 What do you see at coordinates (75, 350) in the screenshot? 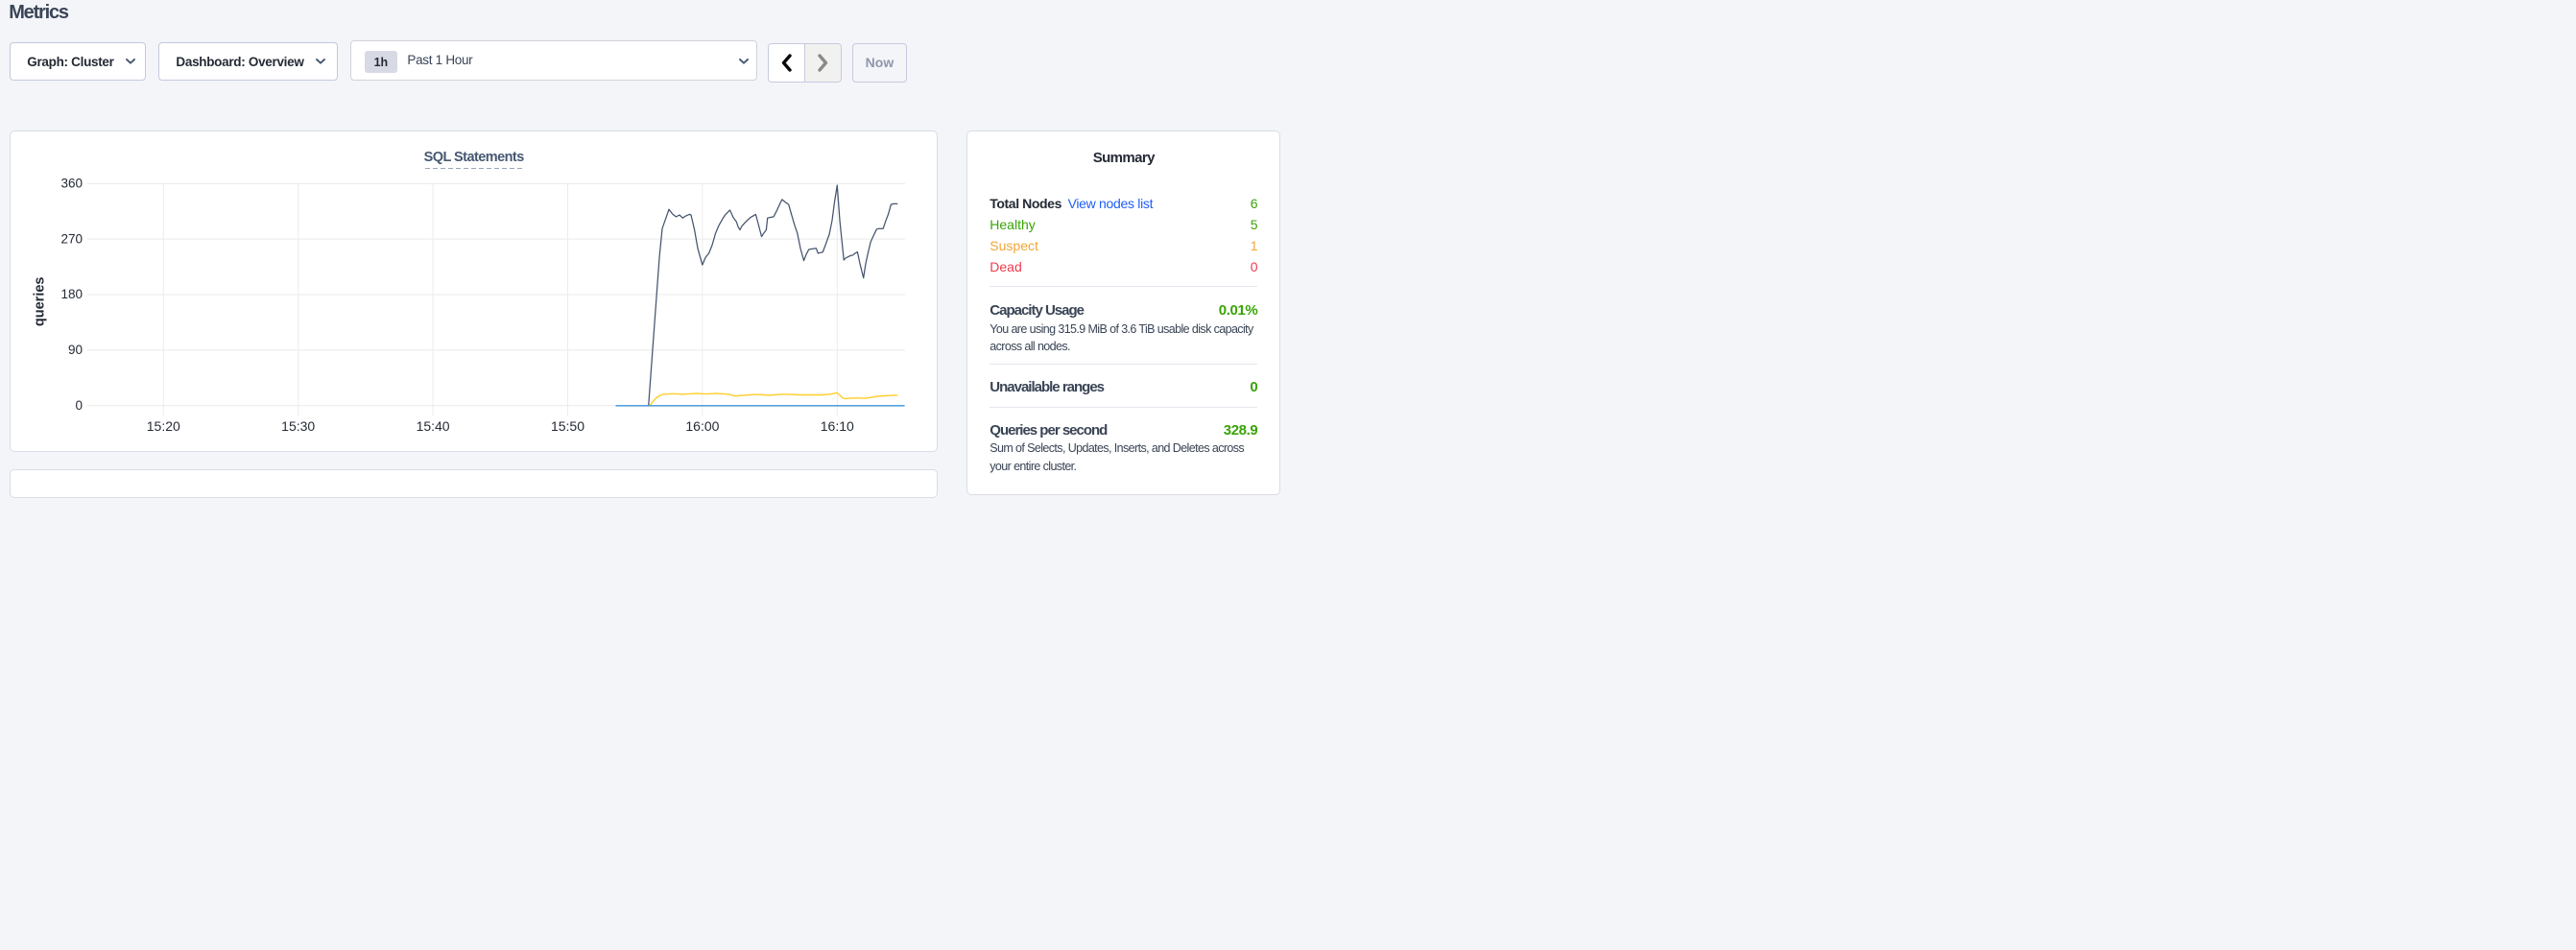
I see `svg-text: 90` at bounding box center [75, 350].